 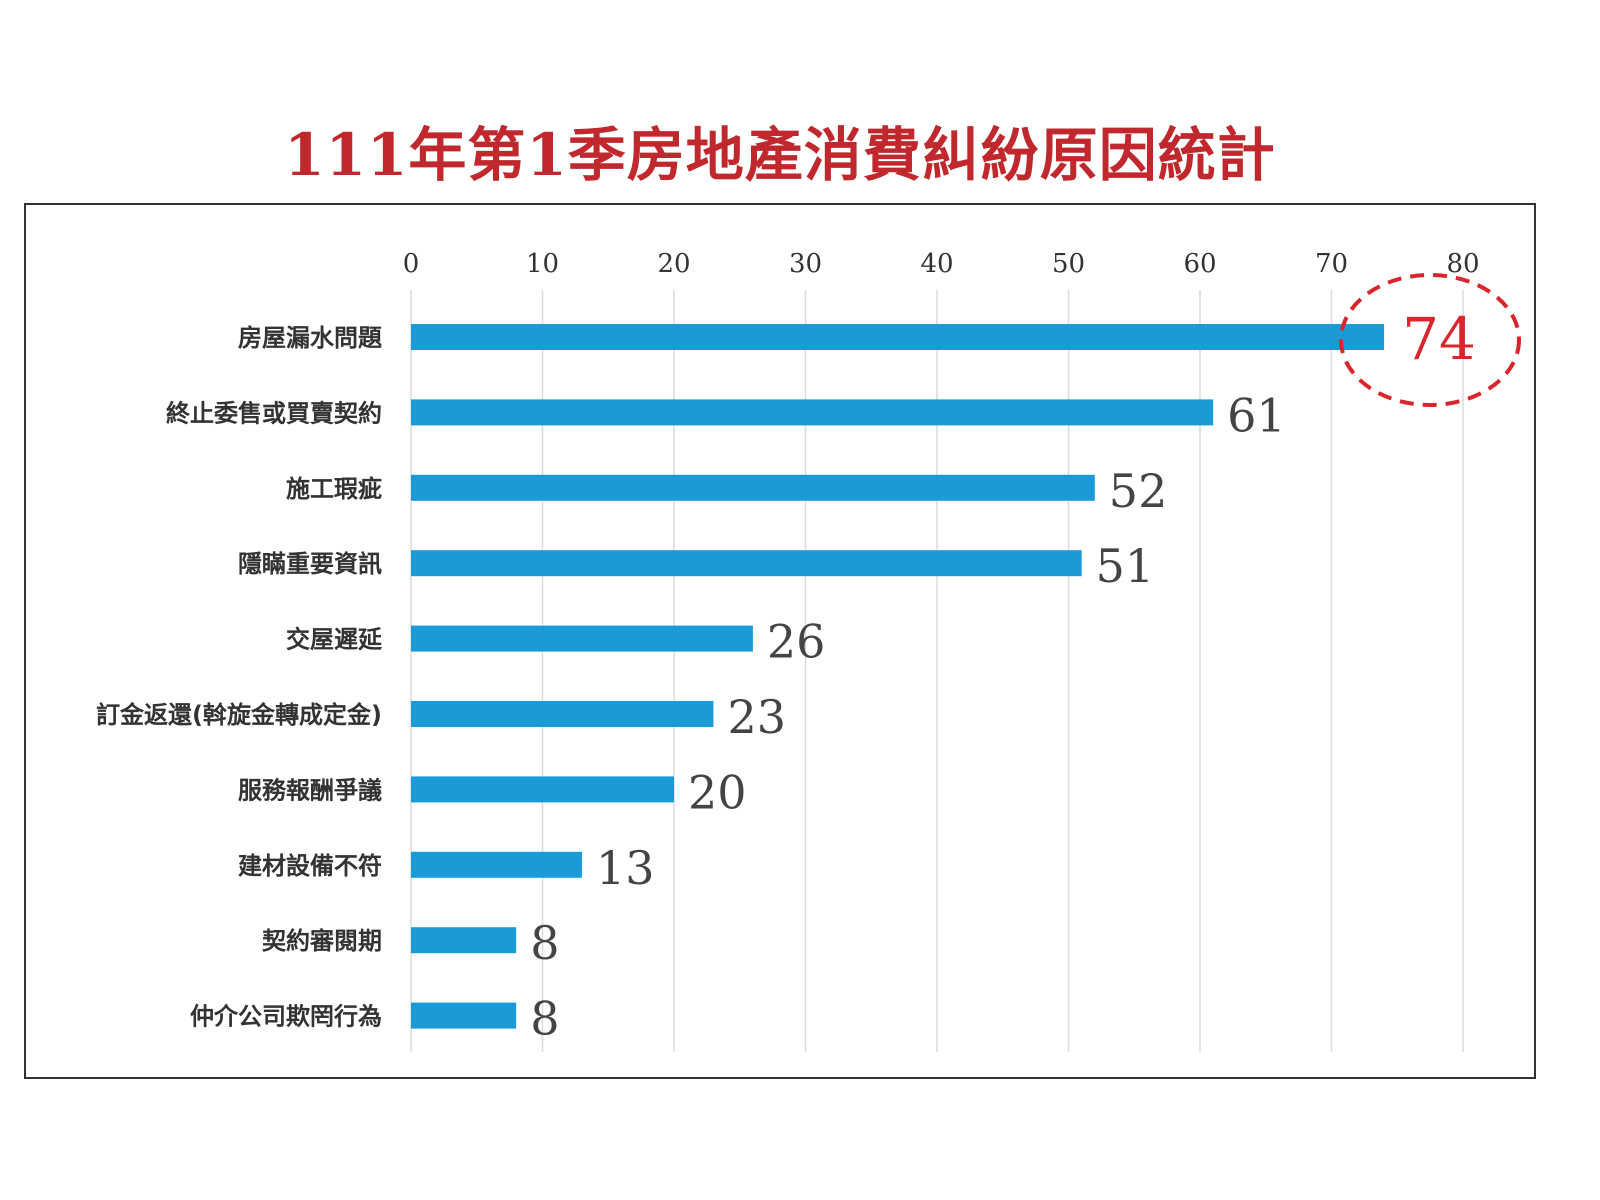 I want to click on value-label: 74, so click(x=1439, y=339).